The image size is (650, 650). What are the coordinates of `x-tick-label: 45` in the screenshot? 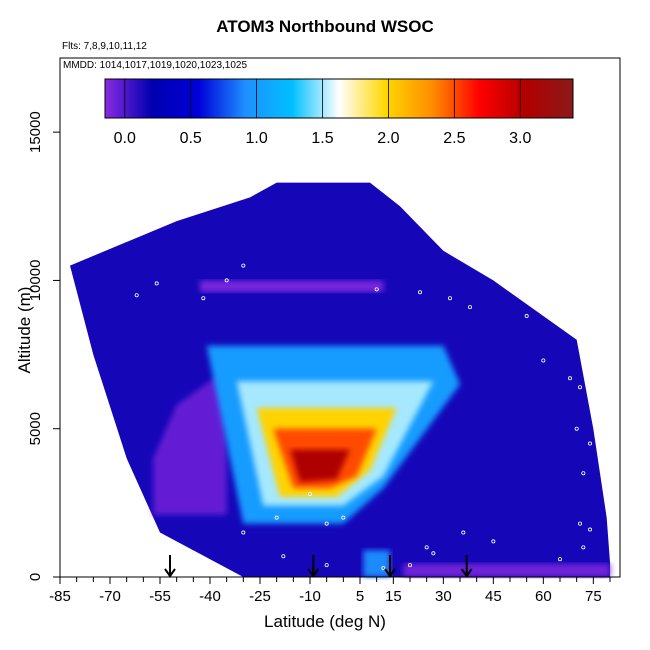 It's located at (493, 596).